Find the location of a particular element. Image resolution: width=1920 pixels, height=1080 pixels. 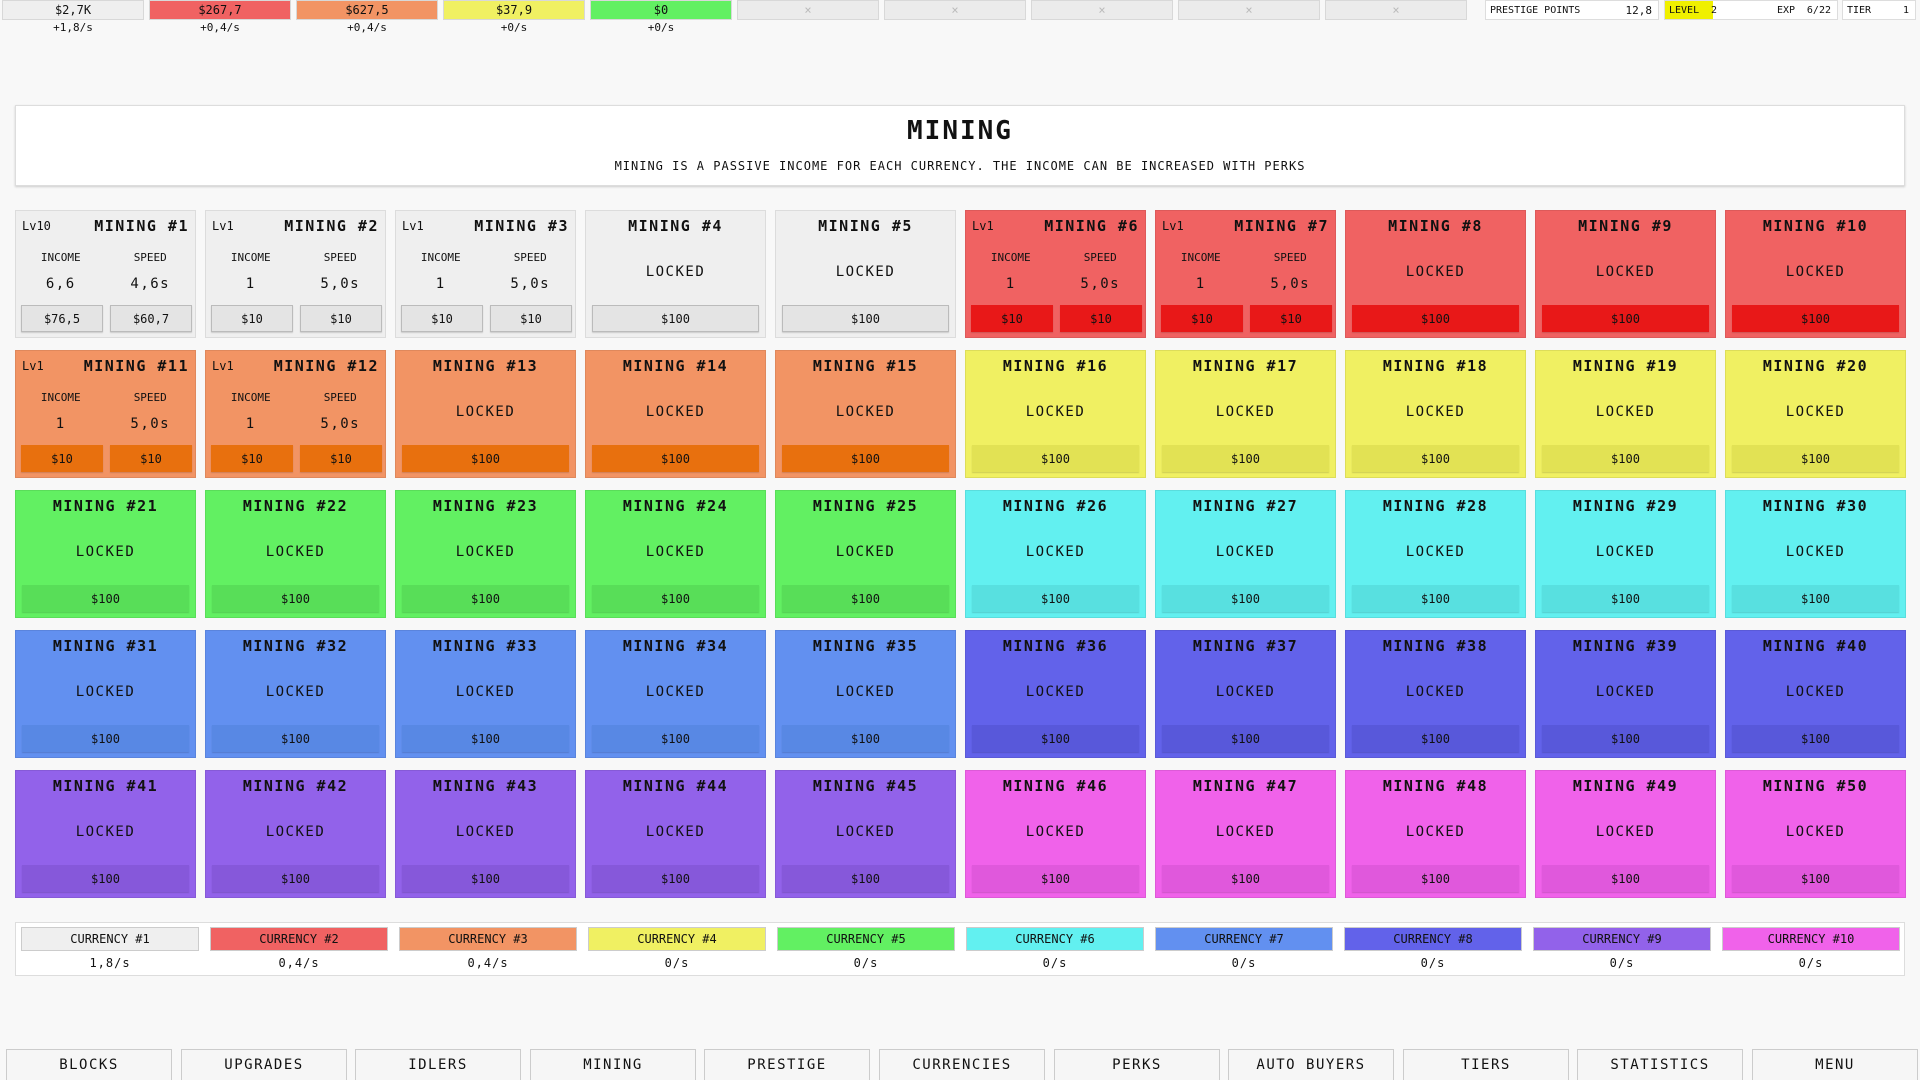

nav-tab: TIERS is located at coordinates (1486, 1064).